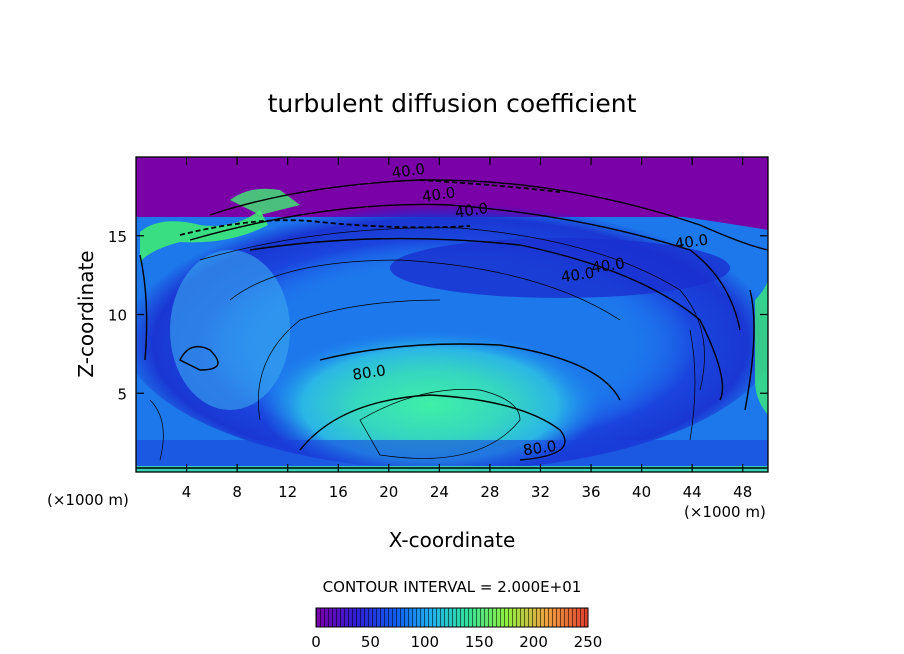  I want to click on y-tick-label: 10, so click(117, 316).